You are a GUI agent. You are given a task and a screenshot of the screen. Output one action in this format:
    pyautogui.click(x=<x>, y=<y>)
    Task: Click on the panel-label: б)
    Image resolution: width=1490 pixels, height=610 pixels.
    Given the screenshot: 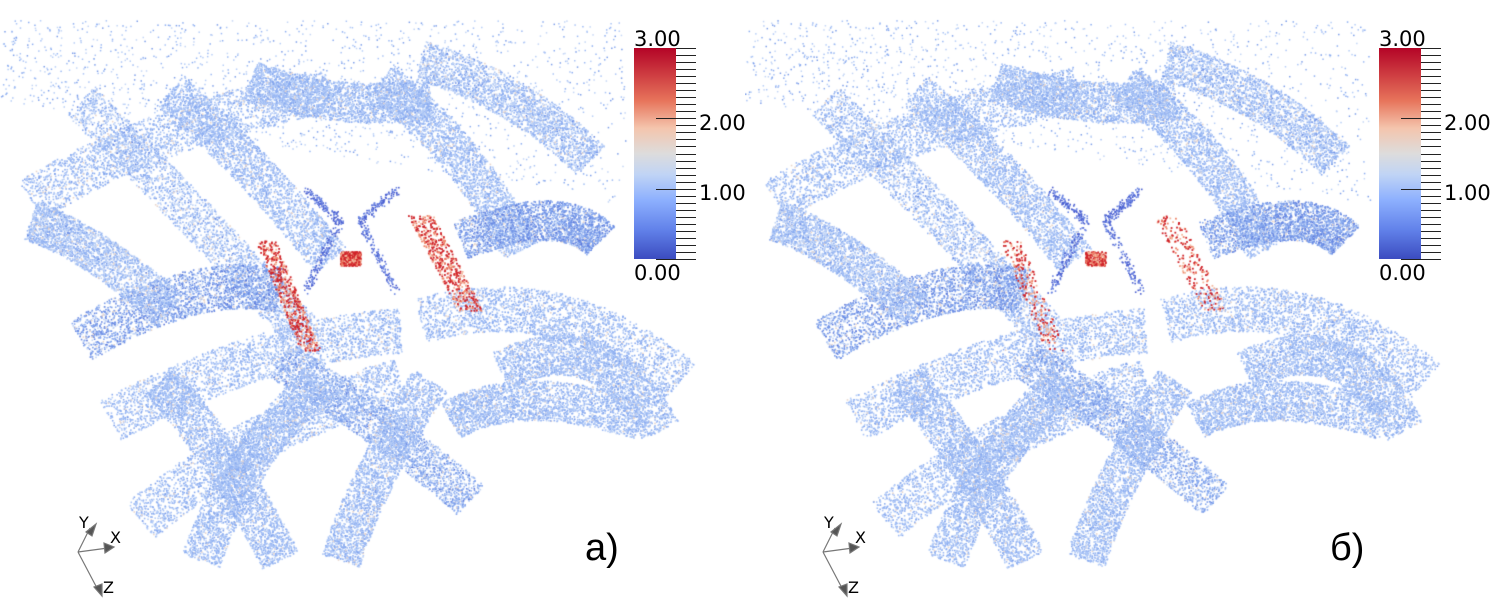 What is the action you would take?
    pyautogui.click(x=1347, y=548)
    